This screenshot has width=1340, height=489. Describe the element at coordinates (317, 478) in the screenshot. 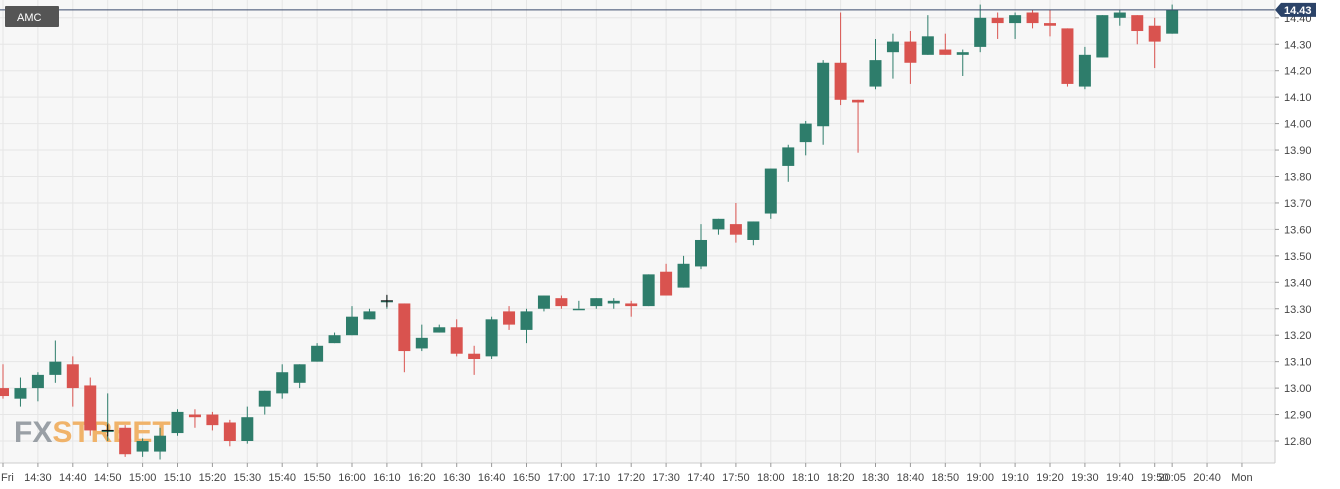

I see `x-tick-label: 15:50` at that location.